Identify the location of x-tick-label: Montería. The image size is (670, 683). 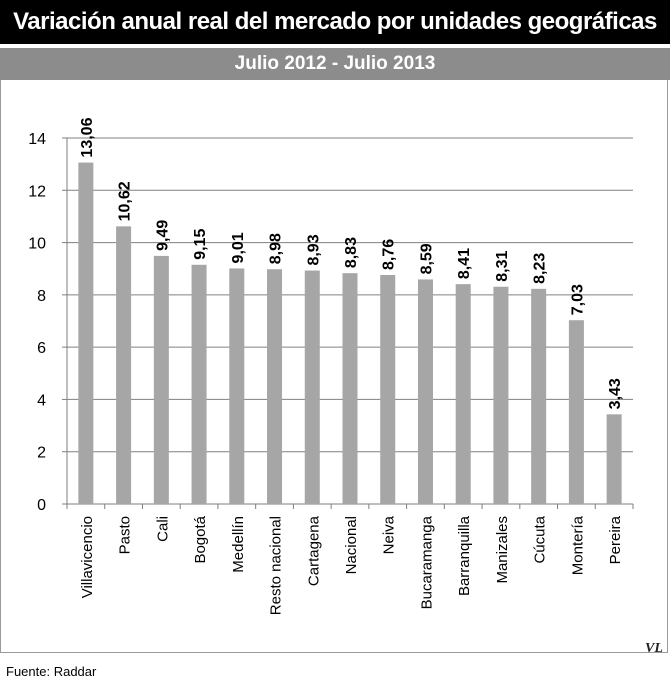
(577, 545).